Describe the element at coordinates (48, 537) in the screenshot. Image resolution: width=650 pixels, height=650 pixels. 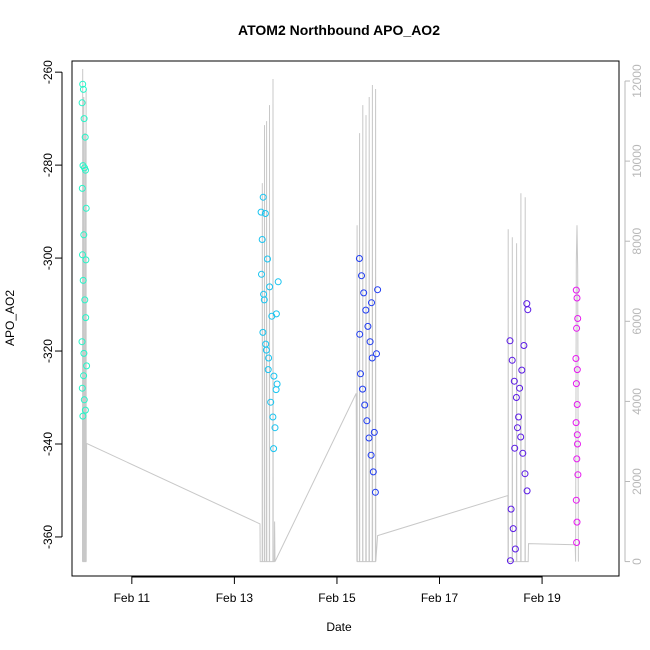
I see `y-tick-label: -360` at that location.